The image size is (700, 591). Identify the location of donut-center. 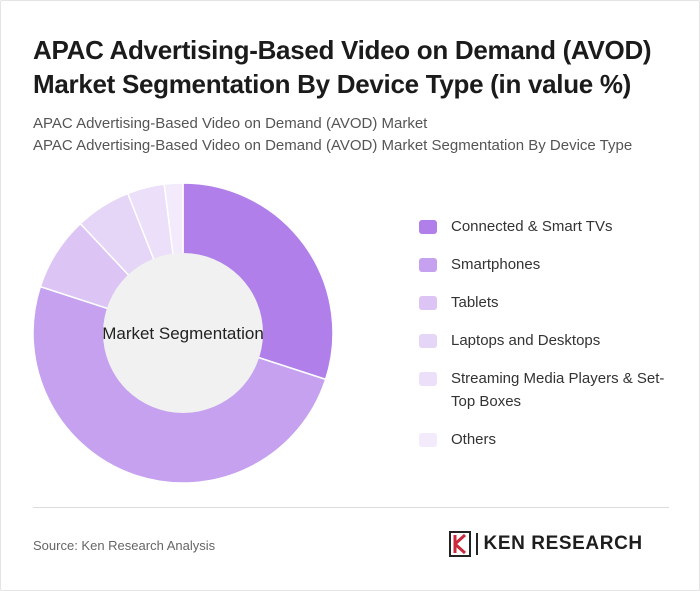
(183, 333).